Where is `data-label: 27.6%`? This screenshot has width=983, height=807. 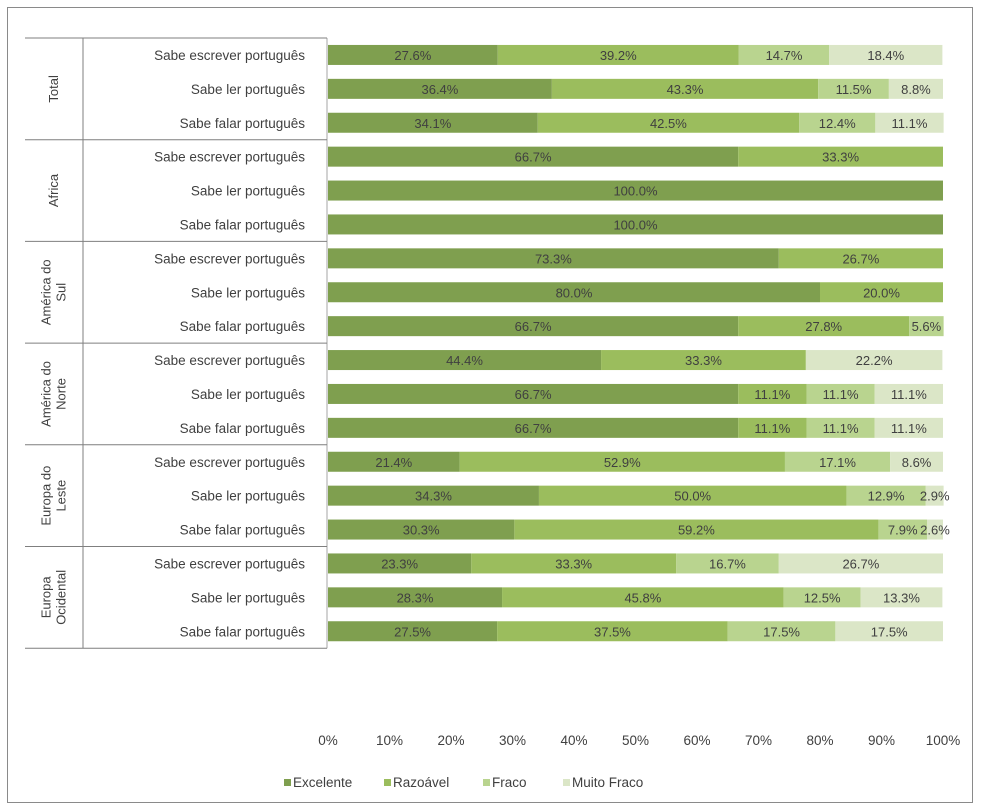
data-label: 27.6% is located at coordinates (412, 55).